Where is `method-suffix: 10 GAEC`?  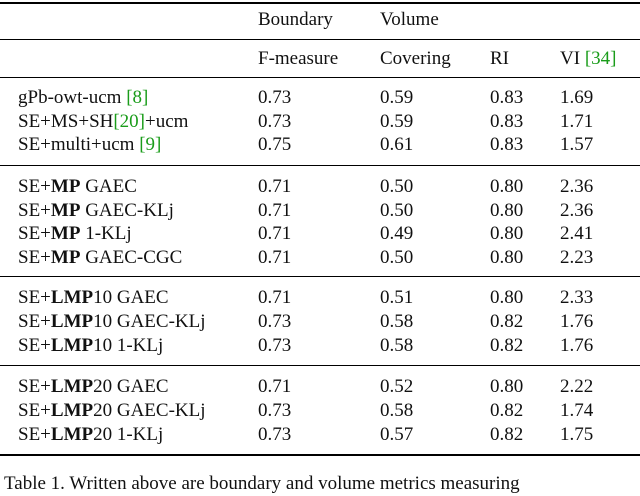 method-suffix: 10 GAEC is located at coordinates (131, 297).